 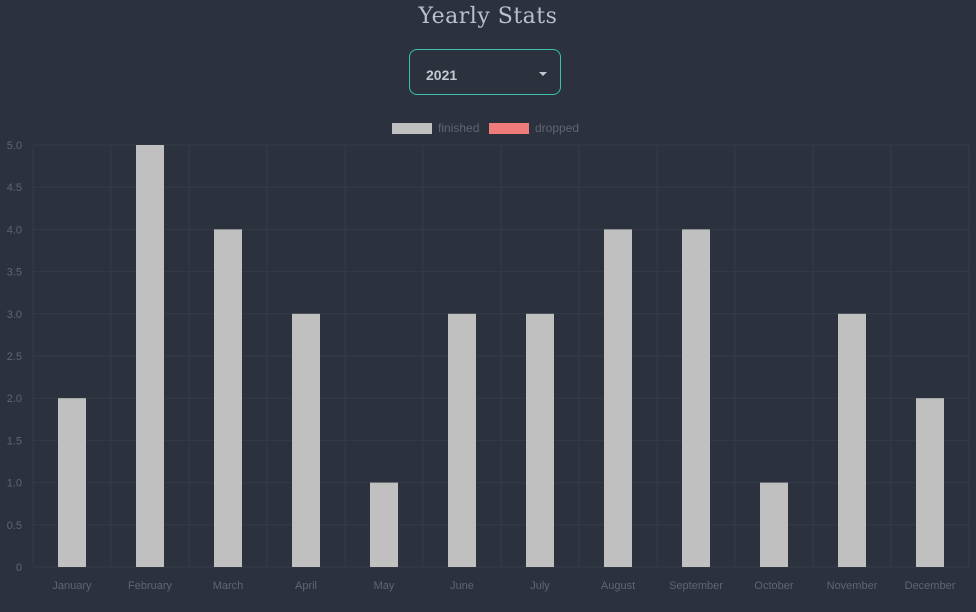 I want to click on y-tick-label: 2.0, so click(x=14, y=399).